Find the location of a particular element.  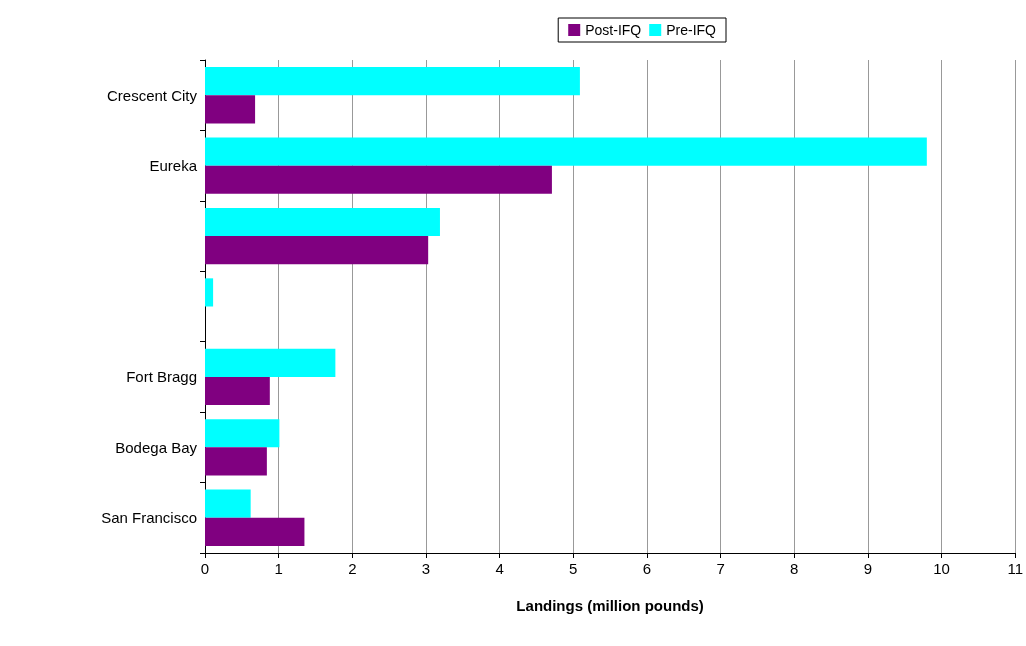

x-tick-label: 4 is located at coordinates (499, 568).